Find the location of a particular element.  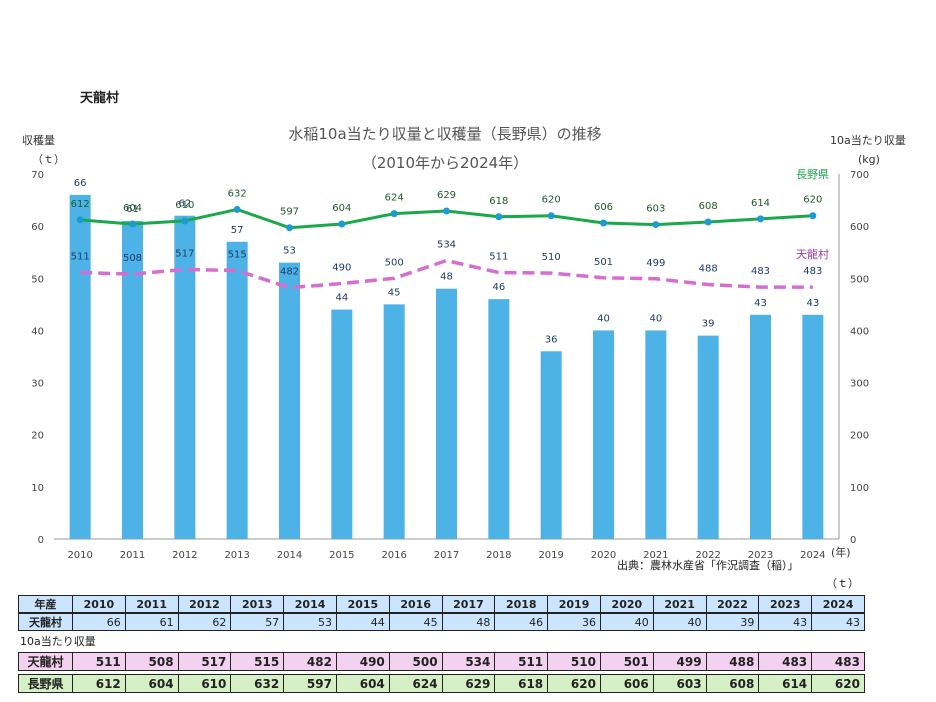

year-cell: 2011 is located at coordinates (151, 604).